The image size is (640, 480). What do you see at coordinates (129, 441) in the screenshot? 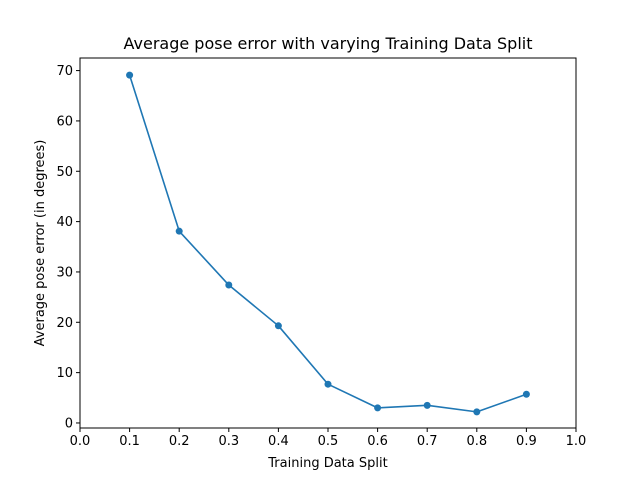
I see `x-tick-label: 0.1` at bounding box center [129, 441].